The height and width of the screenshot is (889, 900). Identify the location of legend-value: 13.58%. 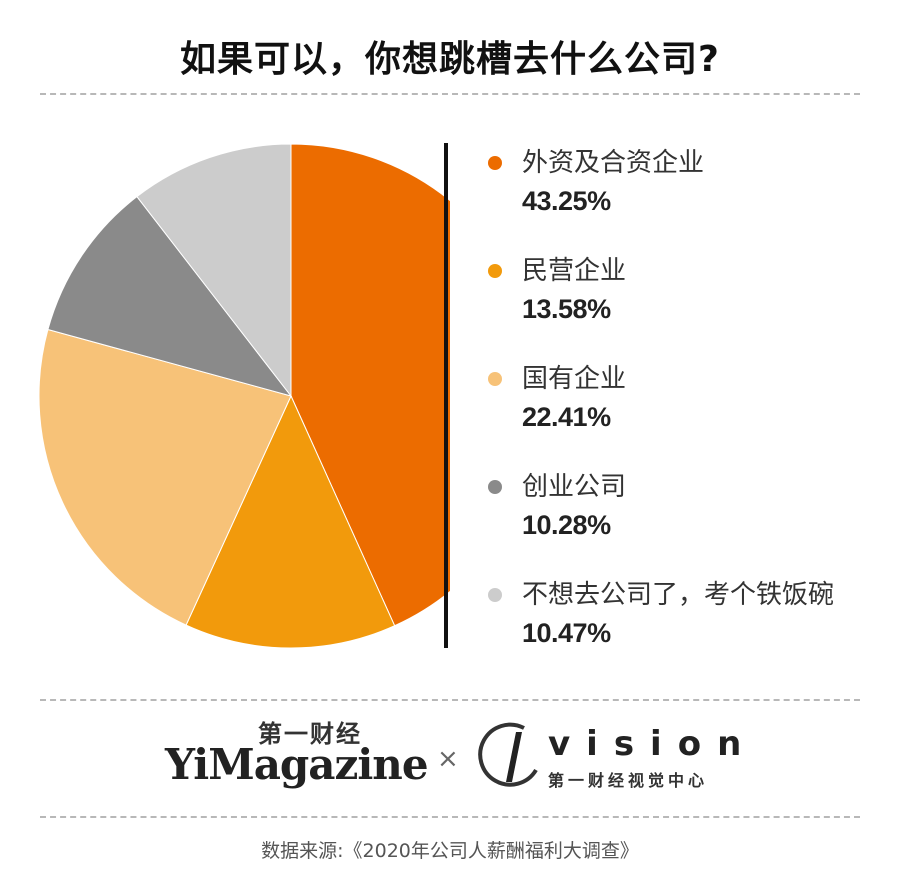
(566, 309).